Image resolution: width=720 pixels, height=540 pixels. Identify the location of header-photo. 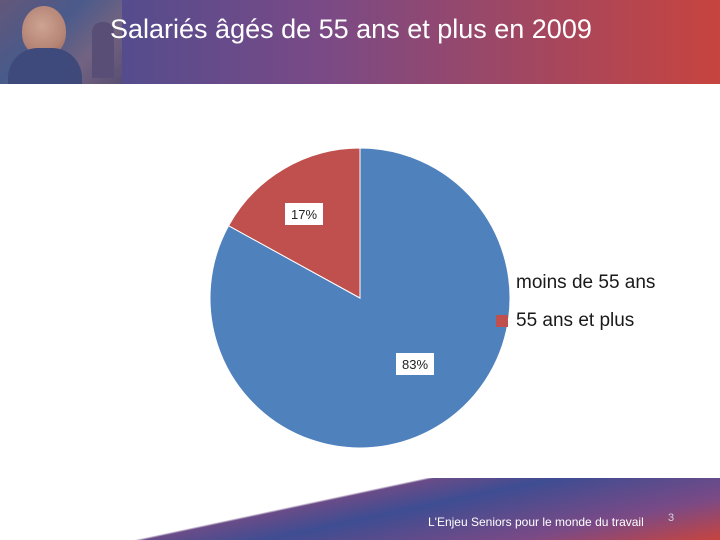
(61, 42).